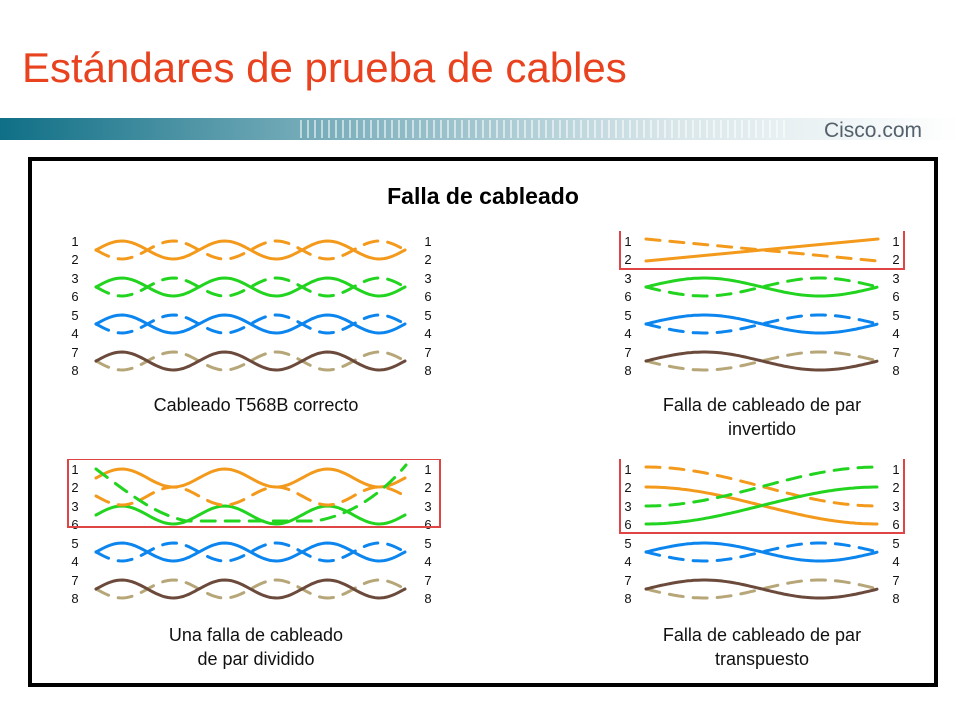  Describe the element at coordinates (256, 659) in the screenshot. I see `caption-split-line-2: de par dividido` at that location.